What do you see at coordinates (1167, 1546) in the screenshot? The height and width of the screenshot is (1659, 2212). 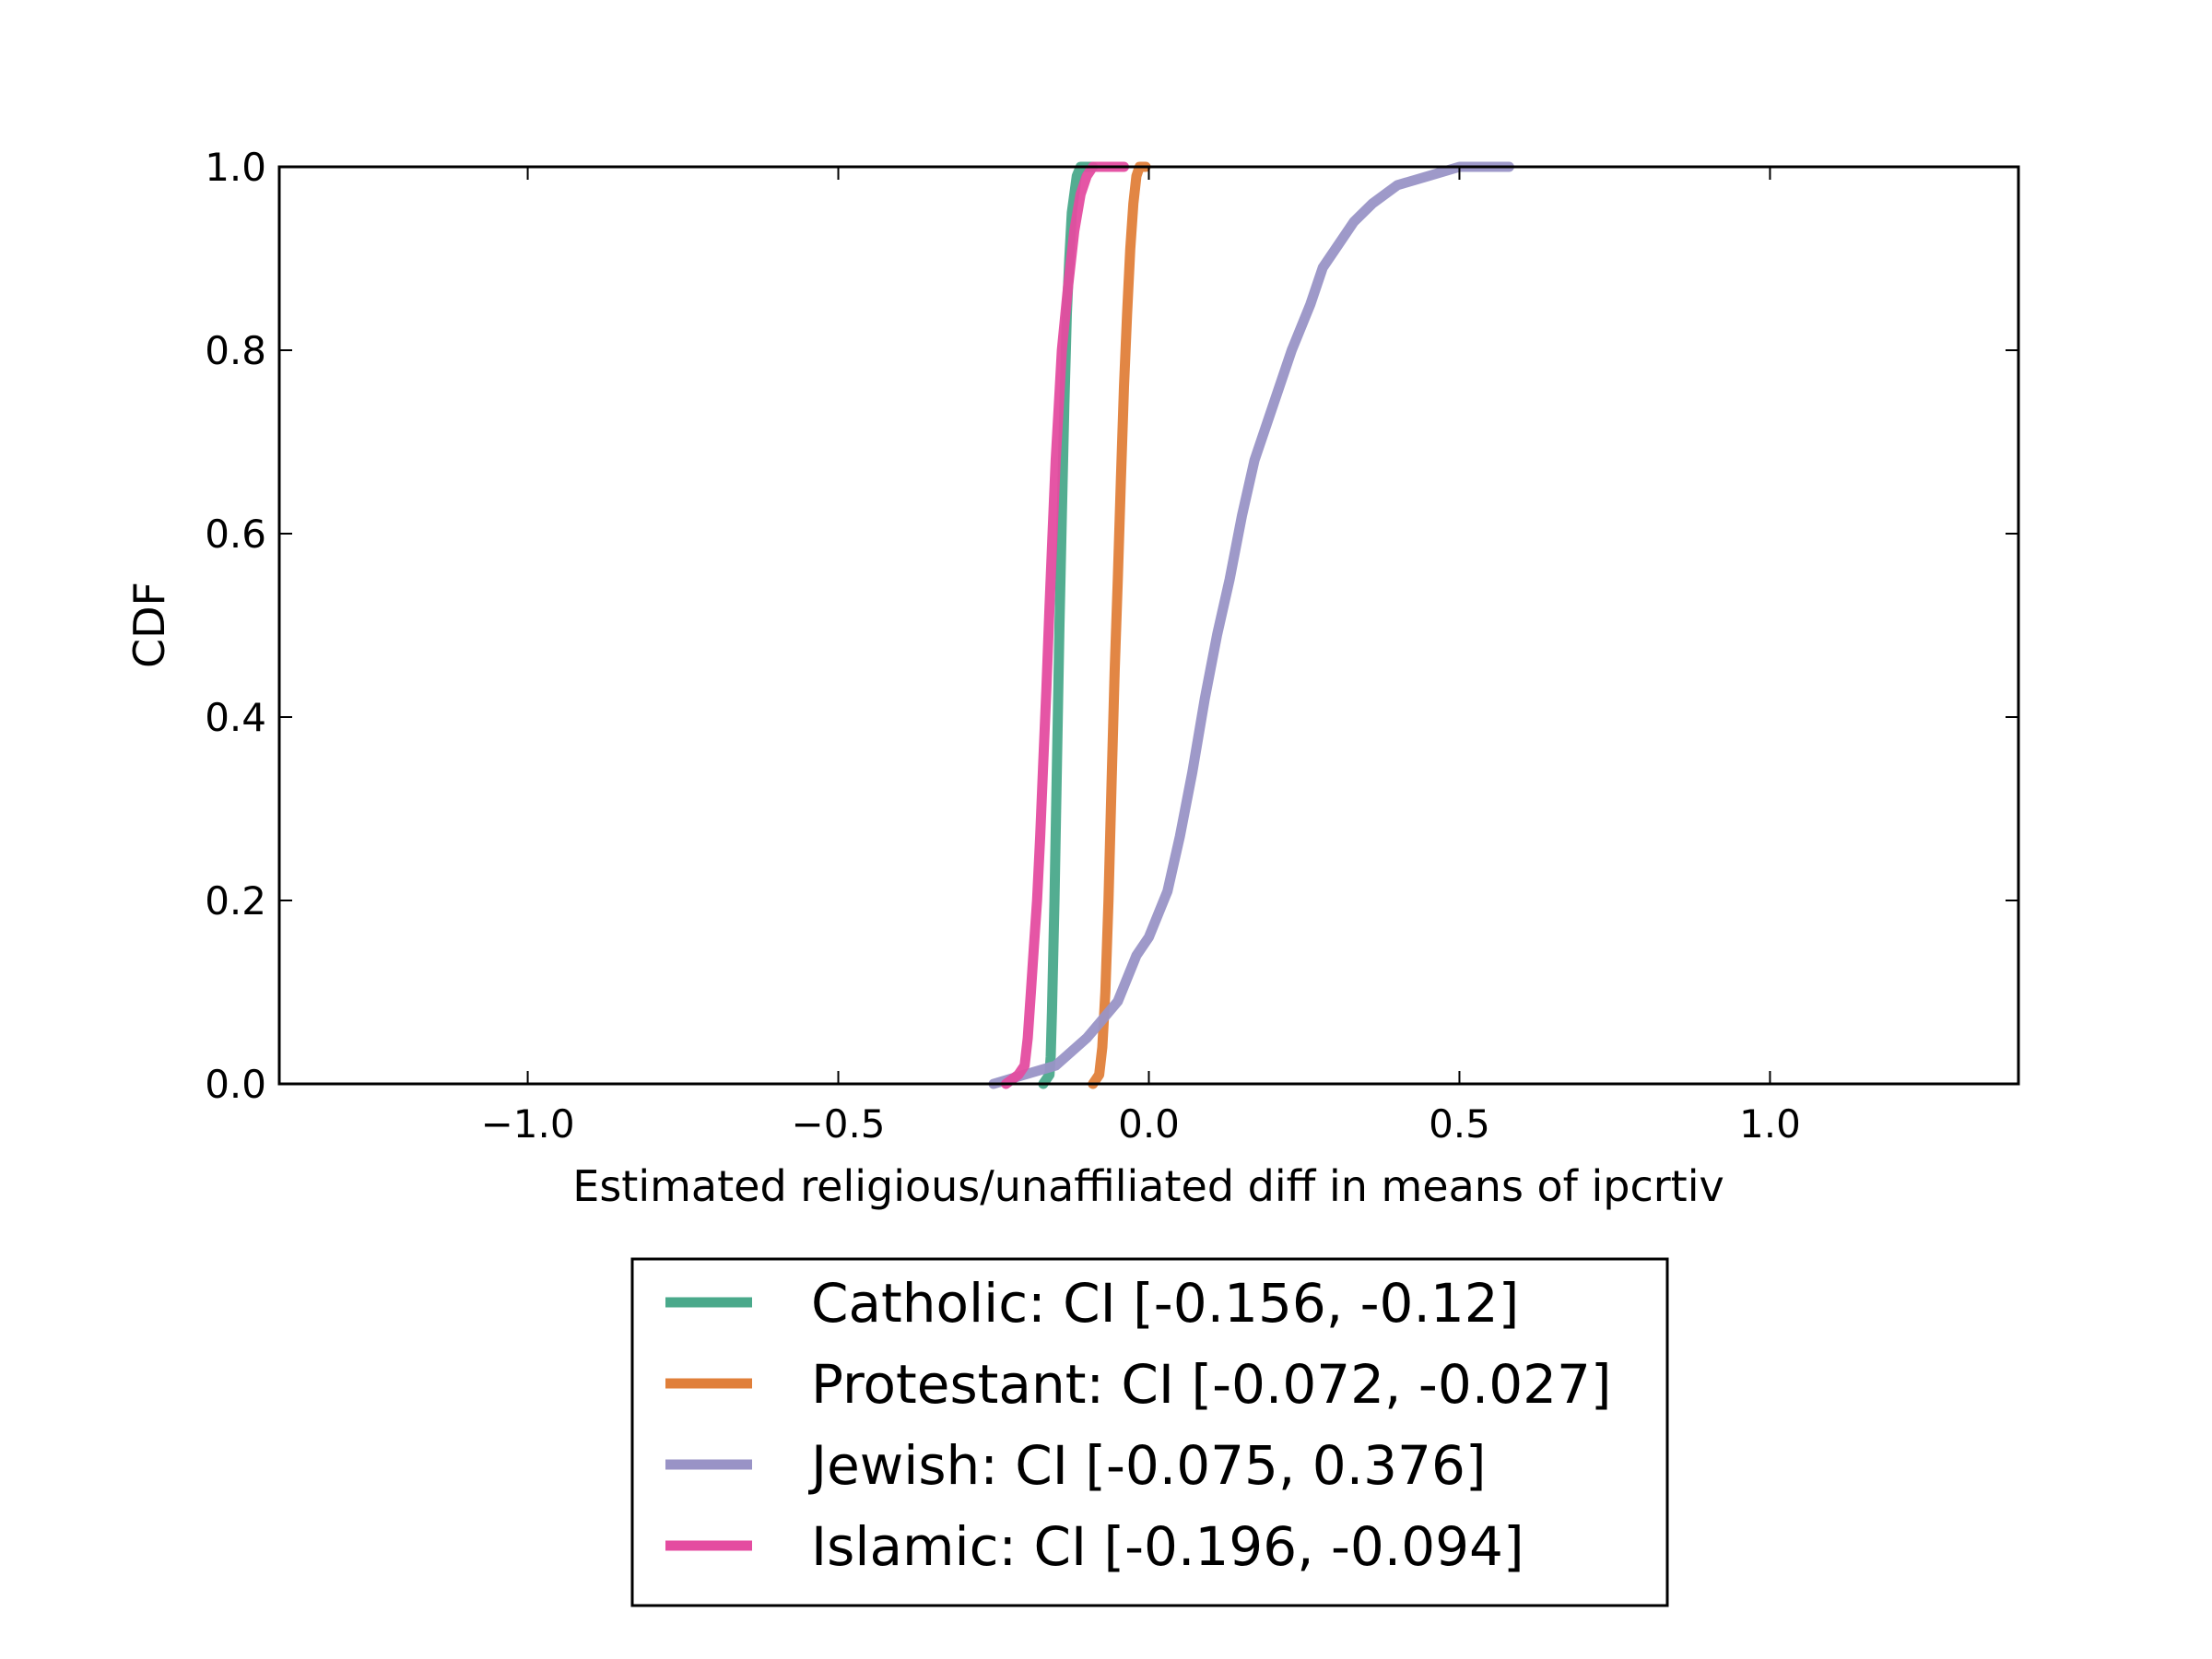 I see `legend-label-3: Islamic: CI [-0.196, -0.094]` at bounding box center [1167, 1546].